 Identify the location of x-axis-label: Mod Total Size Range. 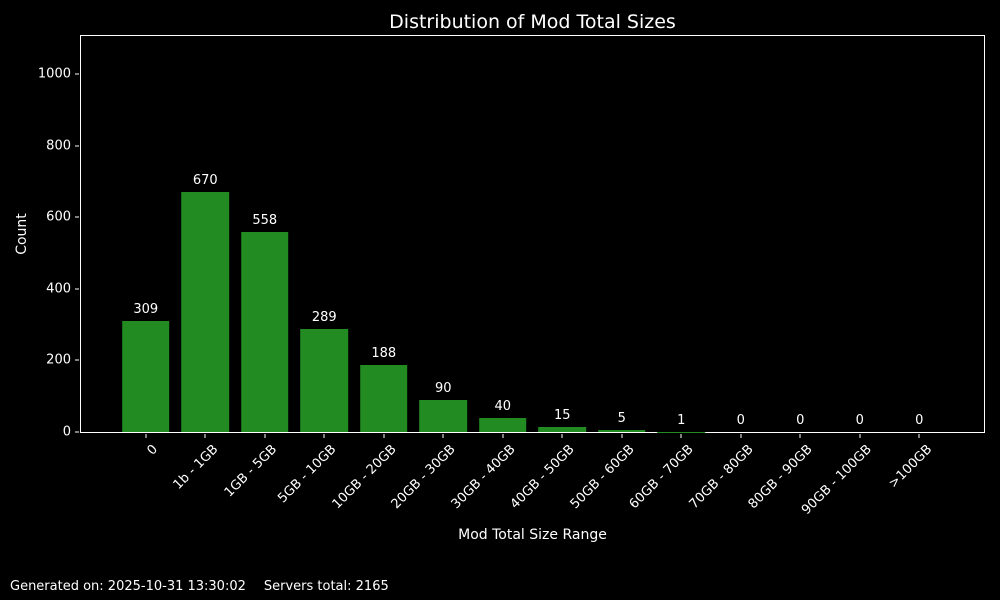
(532, 535).